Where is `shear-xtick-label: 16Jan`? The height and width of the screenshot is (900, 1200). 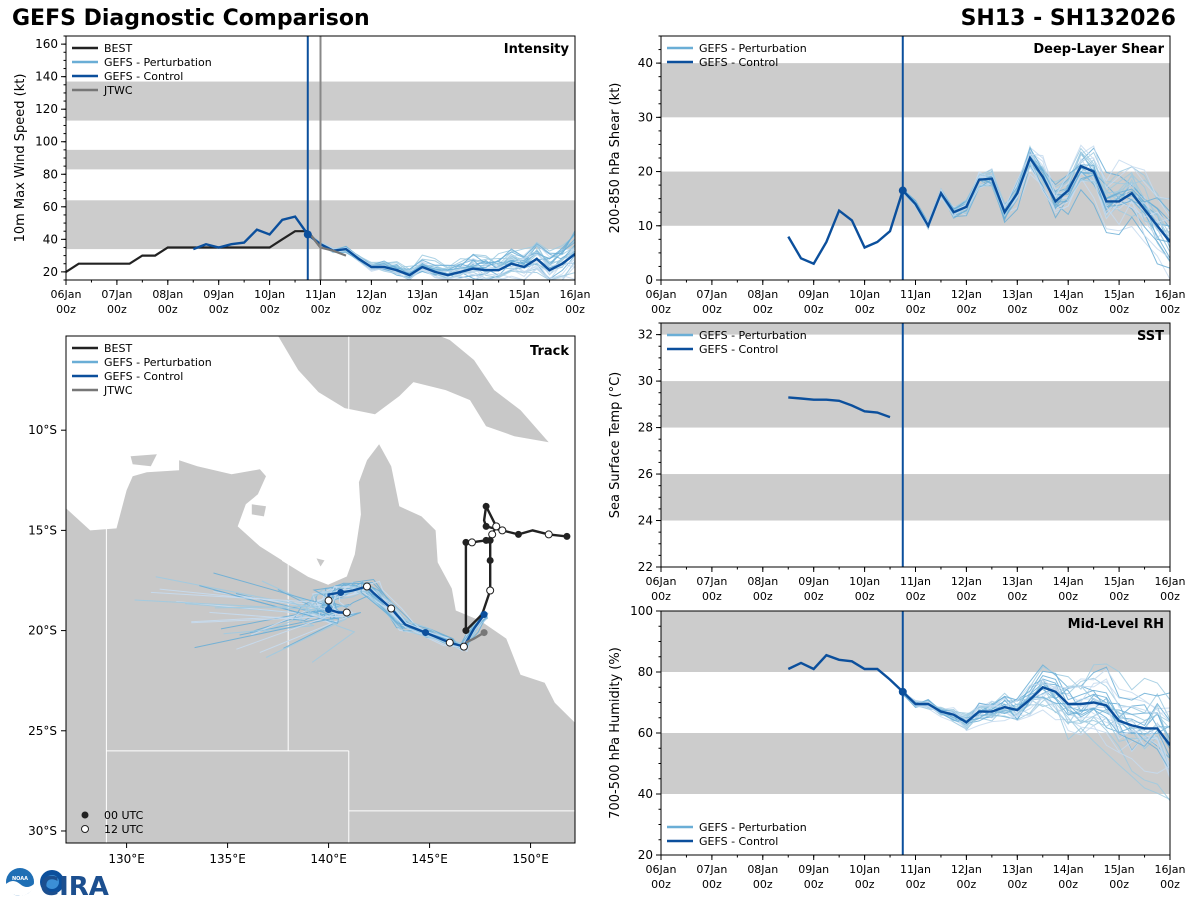 shear-xtick-label: 16Jan is located at coordinates (1170, 294).